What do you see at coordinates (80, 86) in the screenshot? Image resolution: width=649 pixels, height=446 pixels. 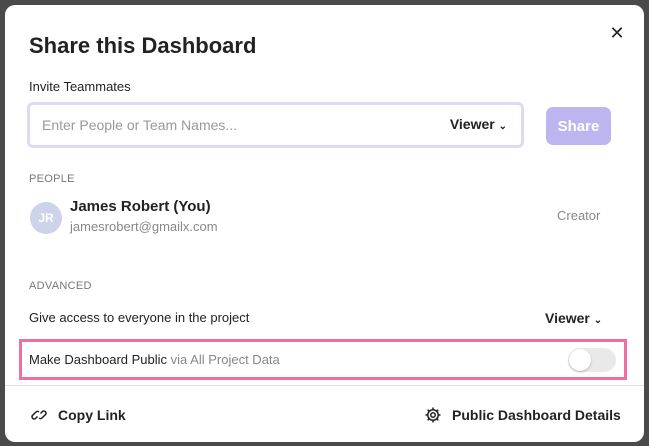 I see `invite-label: Invite Teammates` at bounding box center [80, 86].